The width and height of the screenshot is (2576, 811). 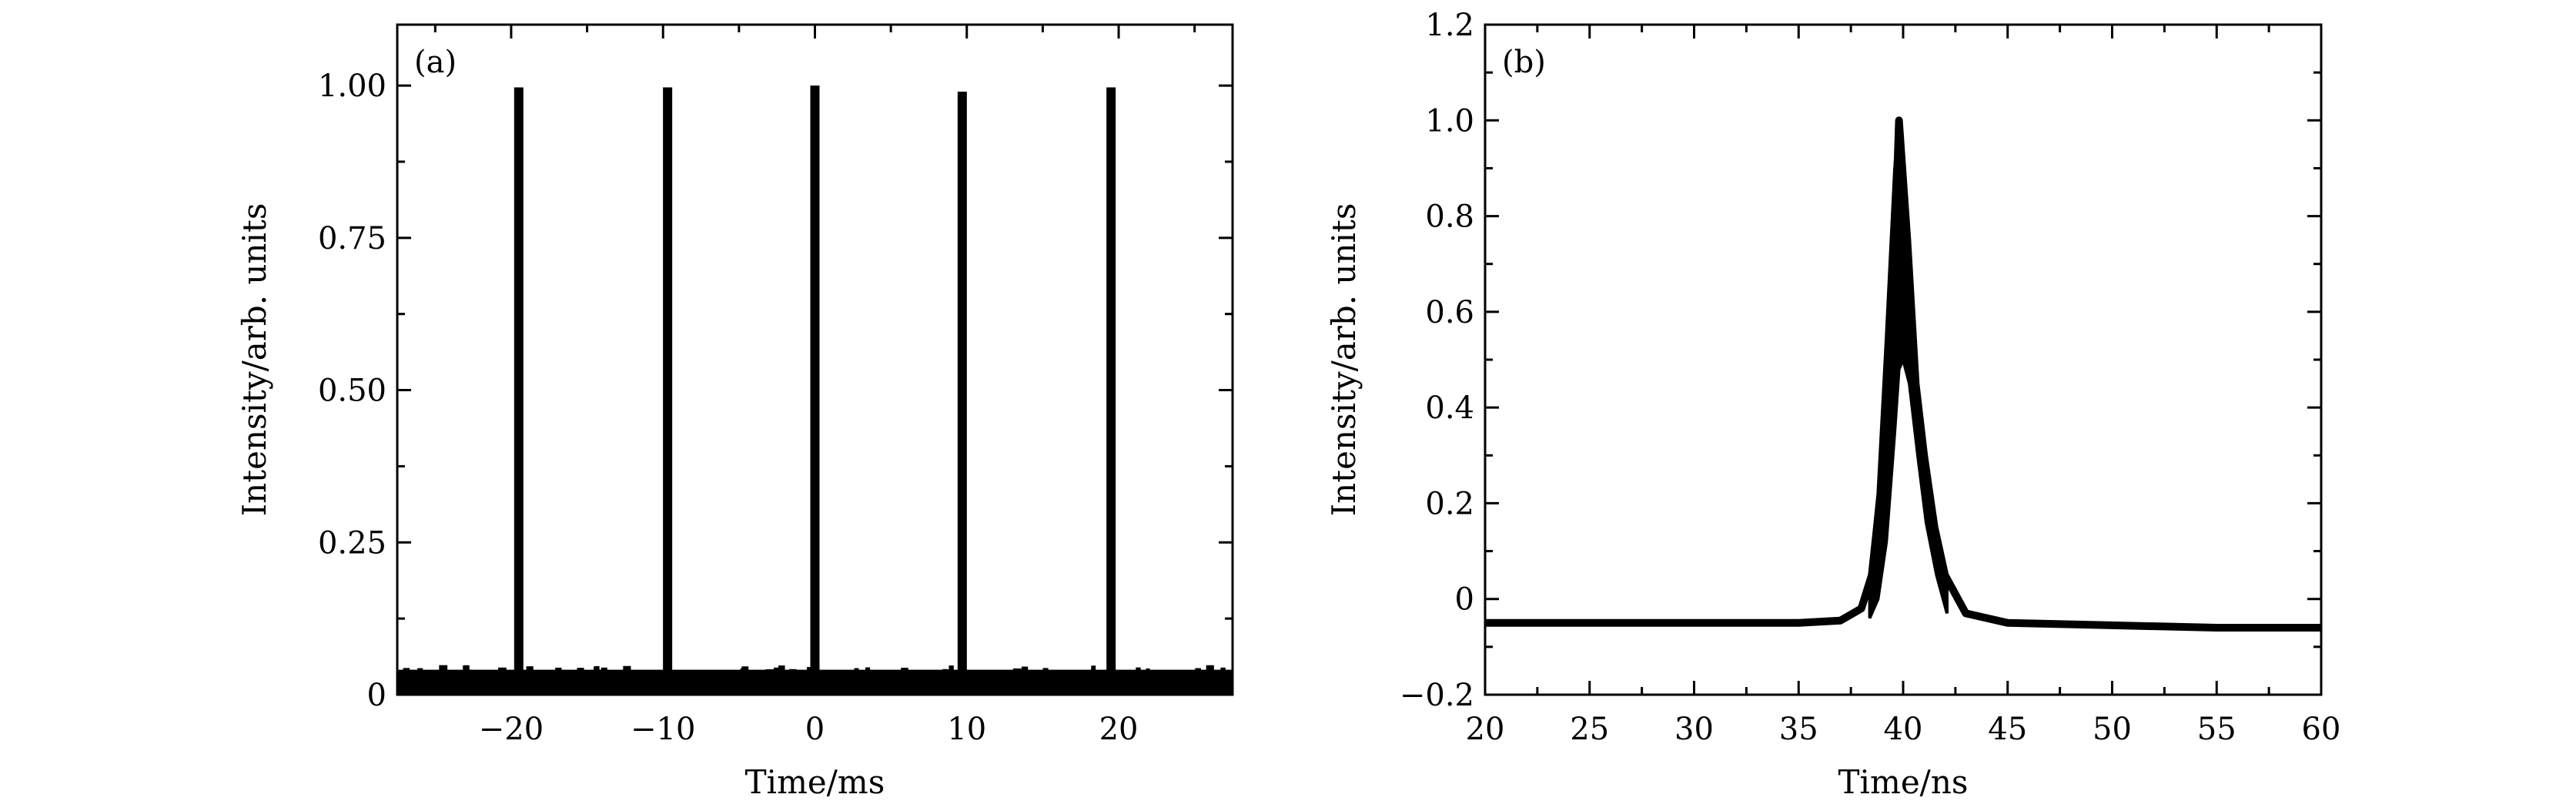 What do you see at coordinates (1449, 503) in the screenshot?
I see `y-tick-label: 0.2` at bounding box center [1449, 503].